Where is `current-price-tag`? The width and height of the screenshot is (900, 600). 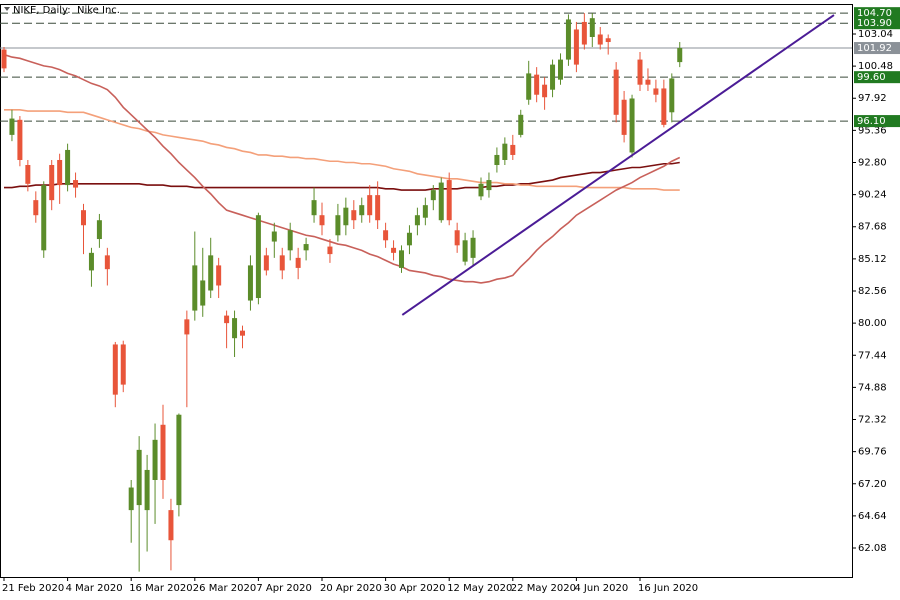
current-price-tag is located at coordinates (877, 48).